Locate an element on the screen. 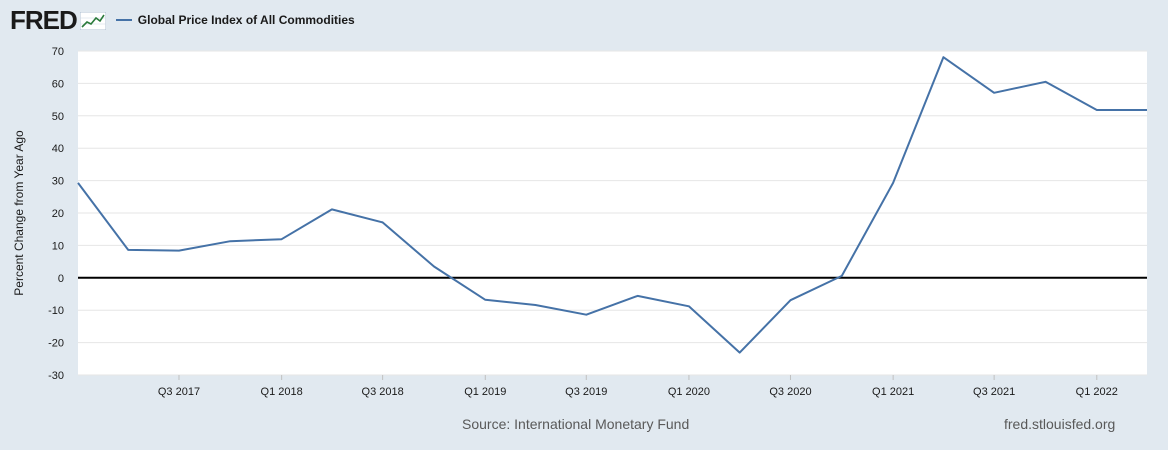  y-tick-label: 70 is located at coordinates (58, 52).